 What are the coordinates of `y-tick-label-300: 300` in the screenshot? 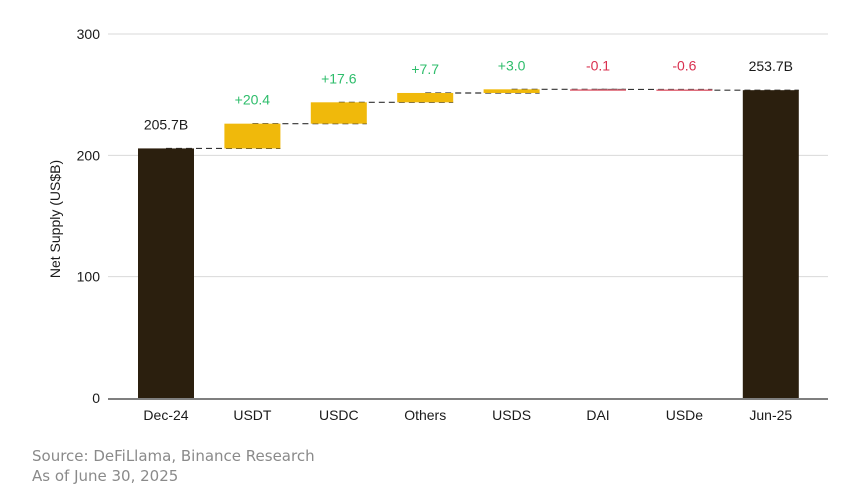 It's located at (89, 34).